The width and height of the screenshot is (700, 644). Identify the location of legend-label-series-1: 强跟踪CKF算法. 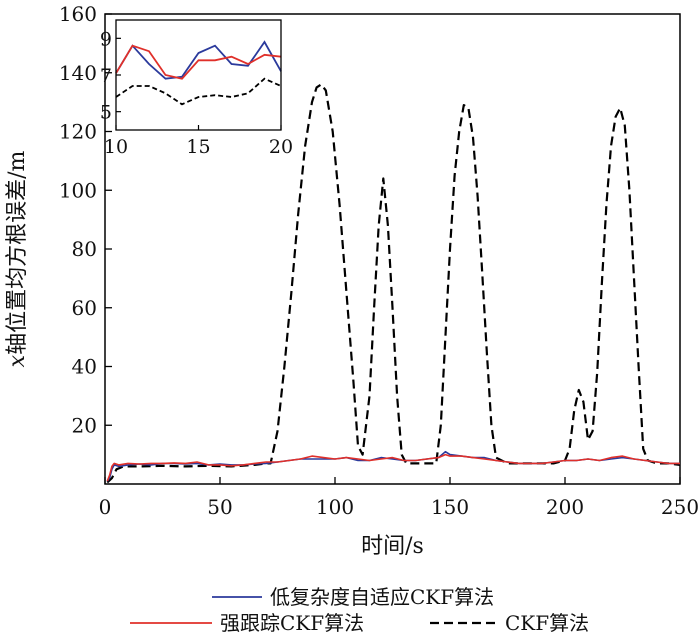
(292, 623).